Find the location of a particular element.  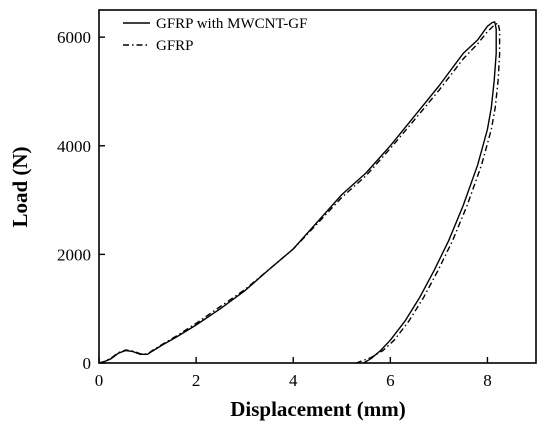

x-tick-label: 4 is located at coordinates (293, 380).